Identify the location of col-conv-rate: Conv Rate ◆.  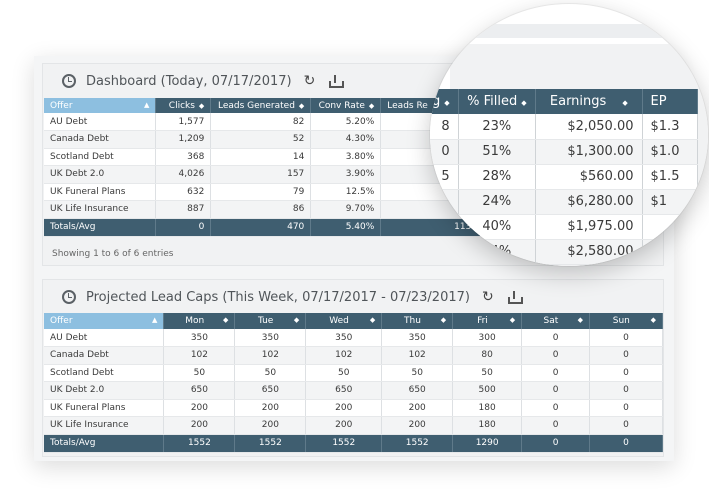
(346, 105).